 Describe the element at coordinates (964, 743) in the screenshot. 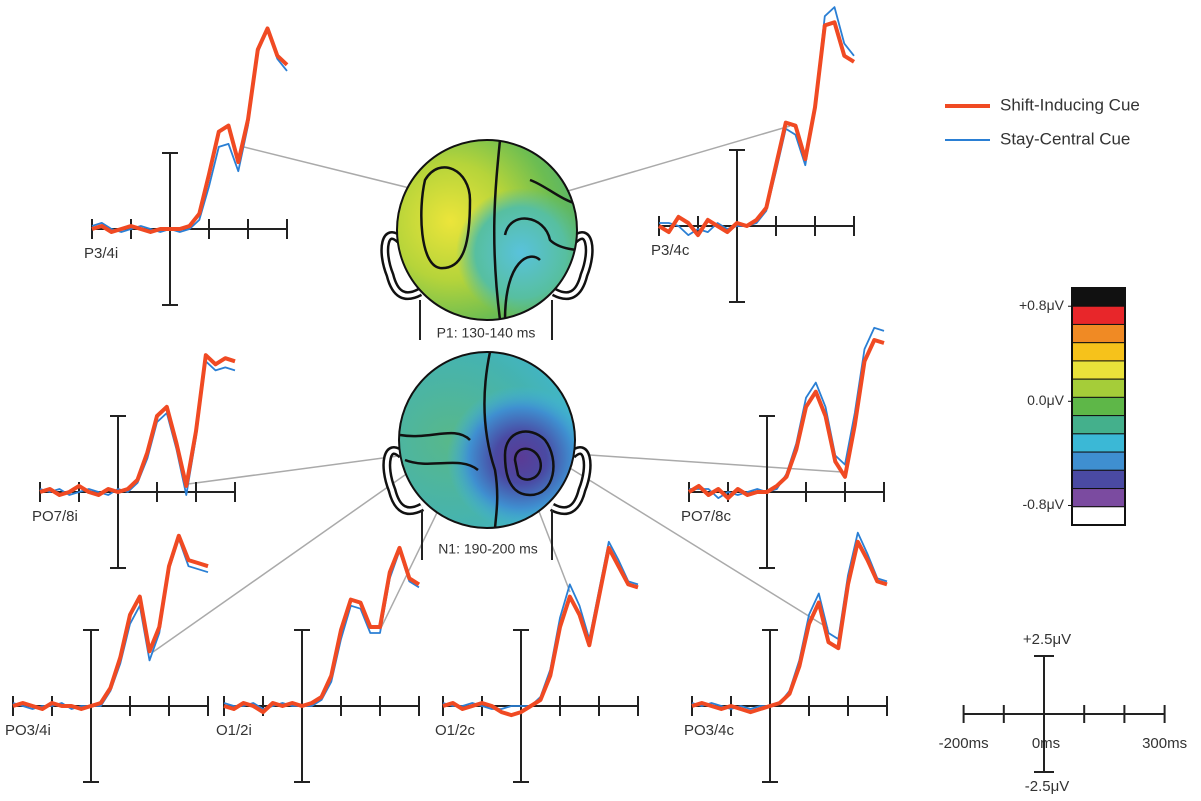

I see `scale-x-label: -200ms` at that location.